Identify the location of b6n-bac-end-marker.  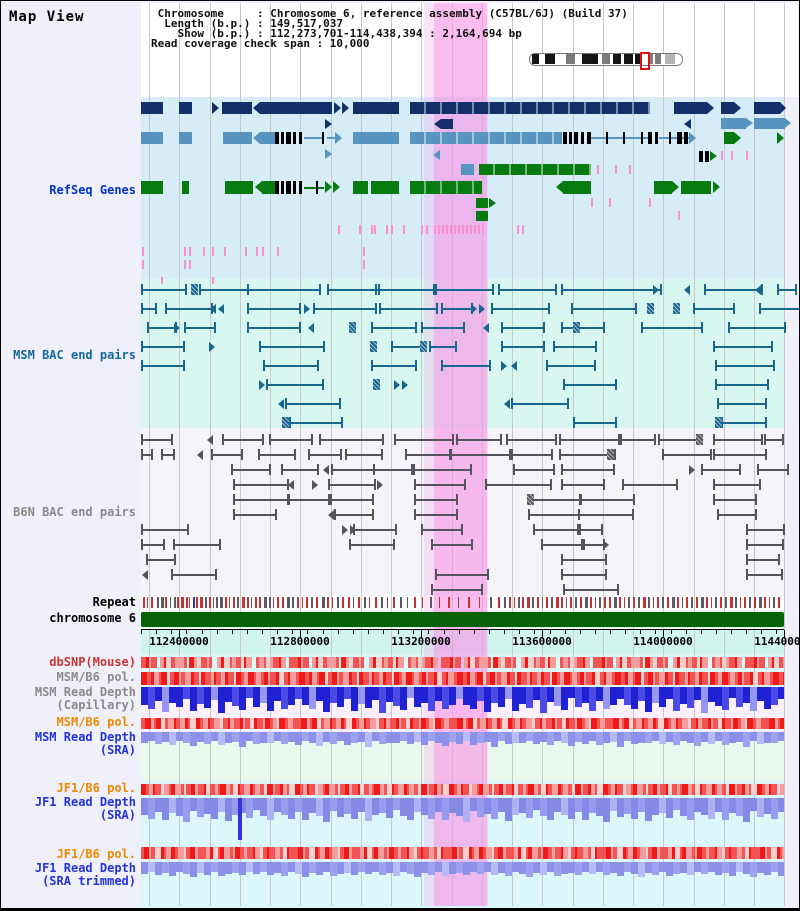
(530, 499).